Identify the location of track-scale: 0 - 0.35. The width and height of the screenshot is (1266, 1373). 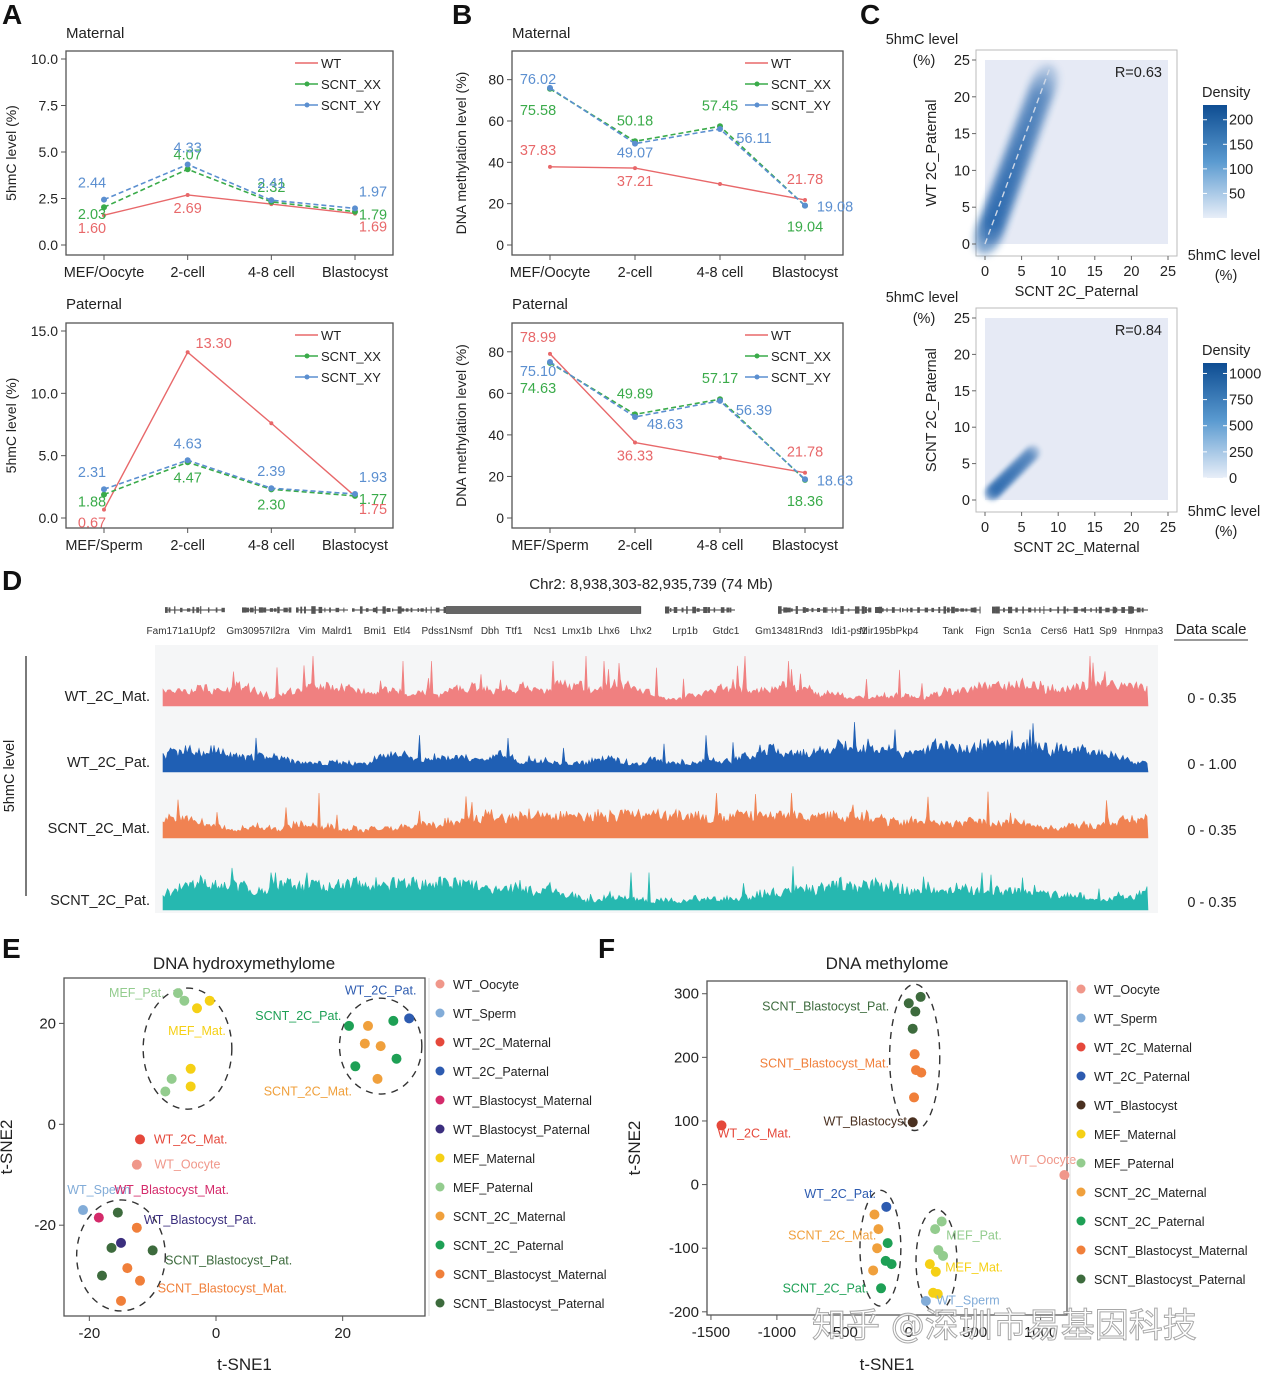
(1211, 699).